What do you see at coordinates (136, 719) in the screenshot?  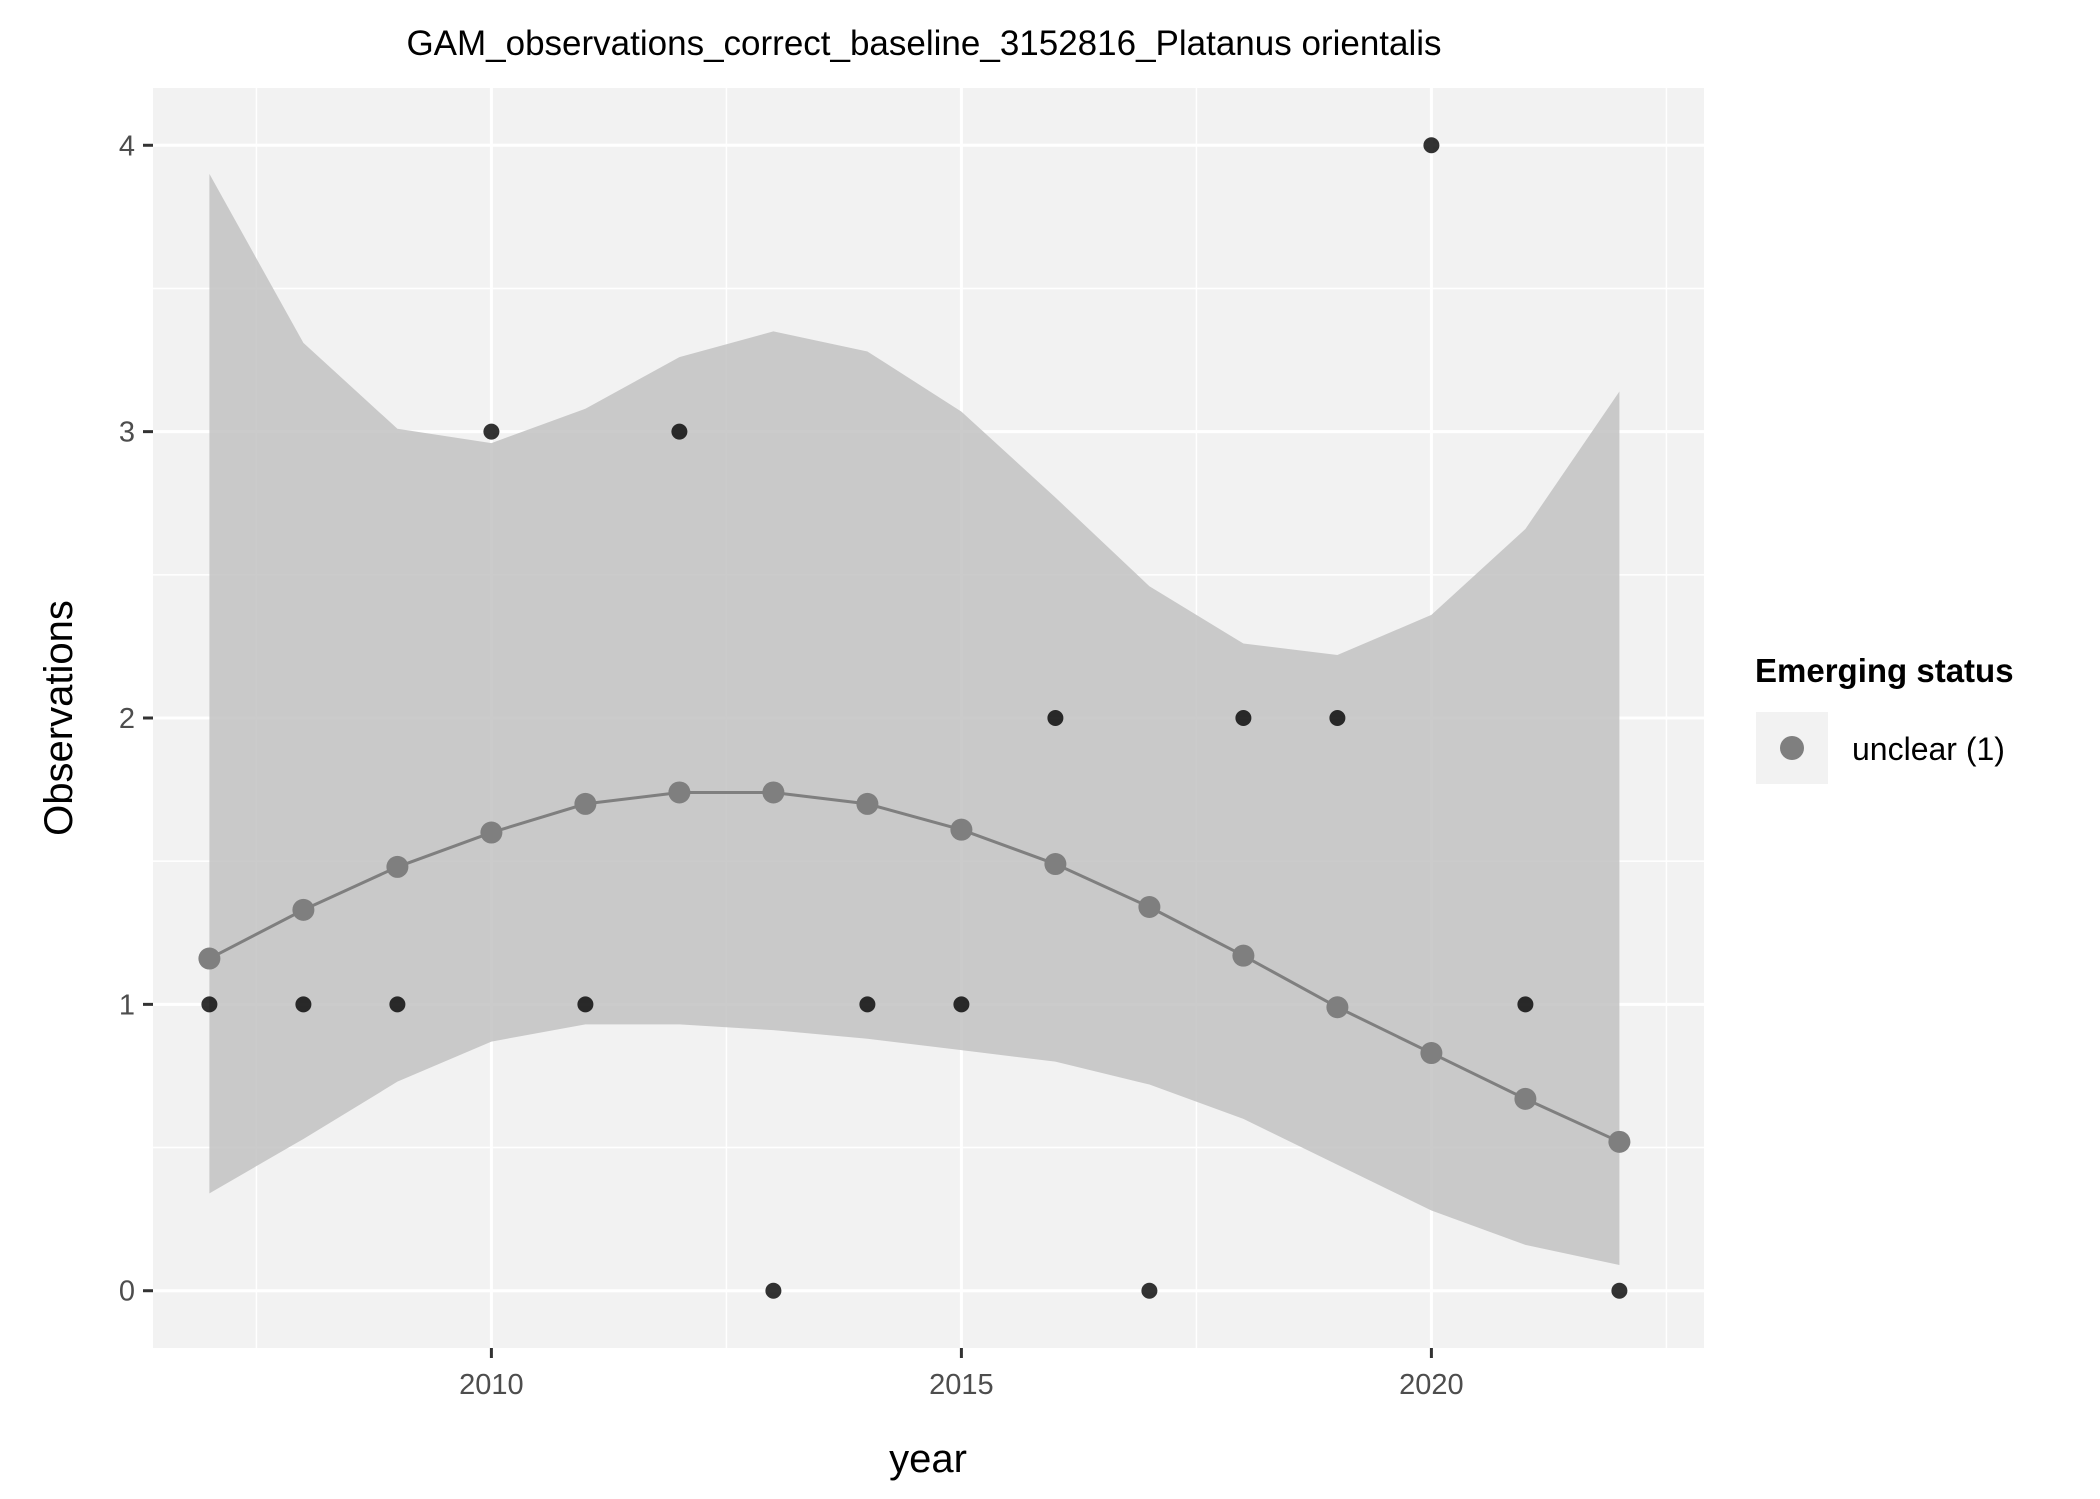 I see `y-axis: 0 1 2 3 4` at bounding box center [136, 719].